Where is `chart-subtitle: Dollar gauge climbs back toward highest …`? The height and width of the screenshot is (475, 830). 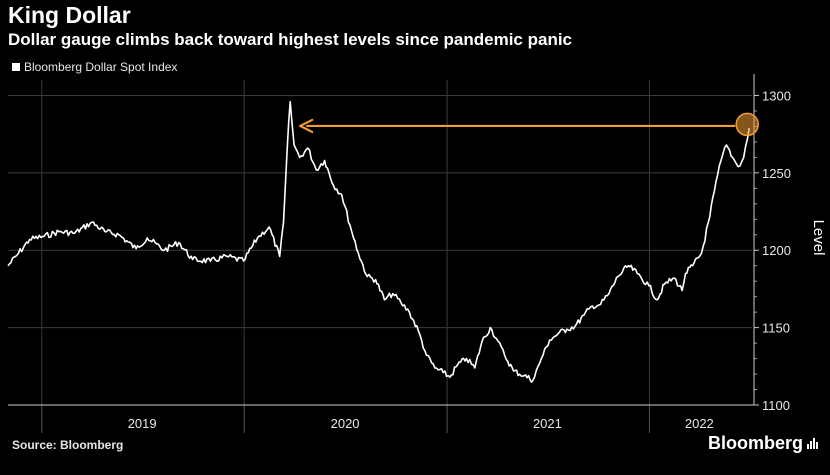 chart-subtitle: Dollar gauge climbs back toward highest … is located at coordinates (290, 39).